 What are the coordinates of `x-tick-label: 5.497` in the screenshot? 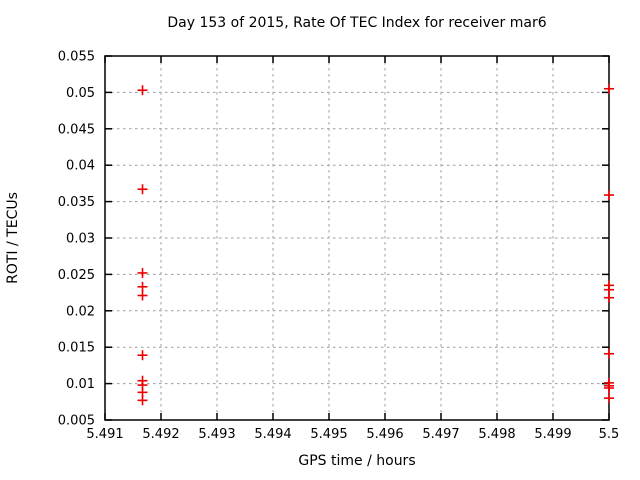 It's located at (440, 434).